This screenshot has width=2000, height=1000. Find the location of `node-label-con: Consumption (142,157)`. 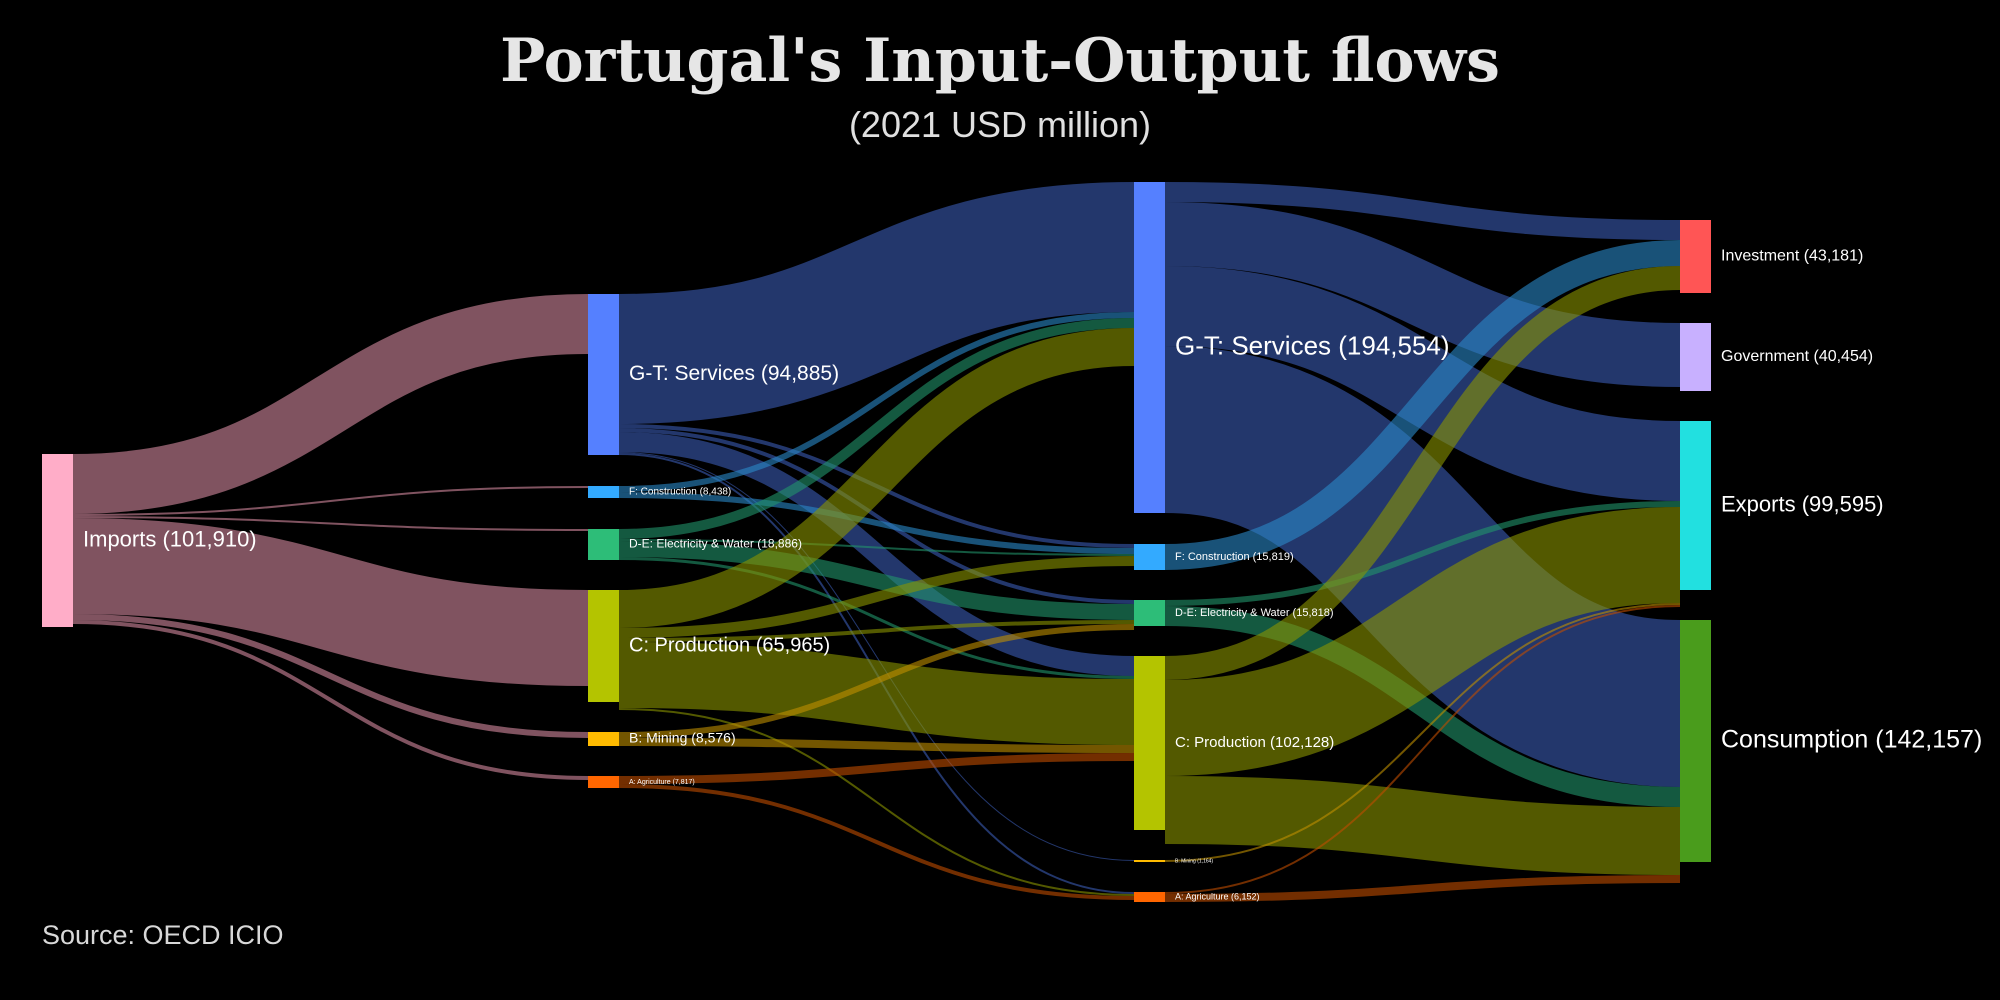

node-label-con: Consumption (142,157) is located at coordinates (1851, 740).